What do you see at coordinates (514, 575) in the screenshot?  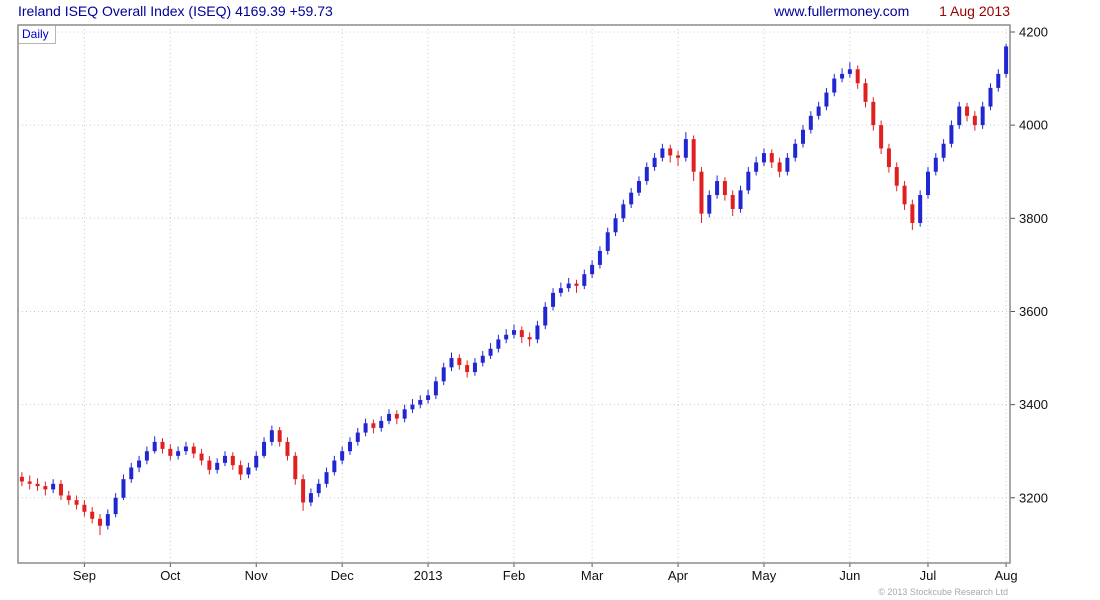 I see `x-tick-label: Feb` at bounding box center [514, 575].